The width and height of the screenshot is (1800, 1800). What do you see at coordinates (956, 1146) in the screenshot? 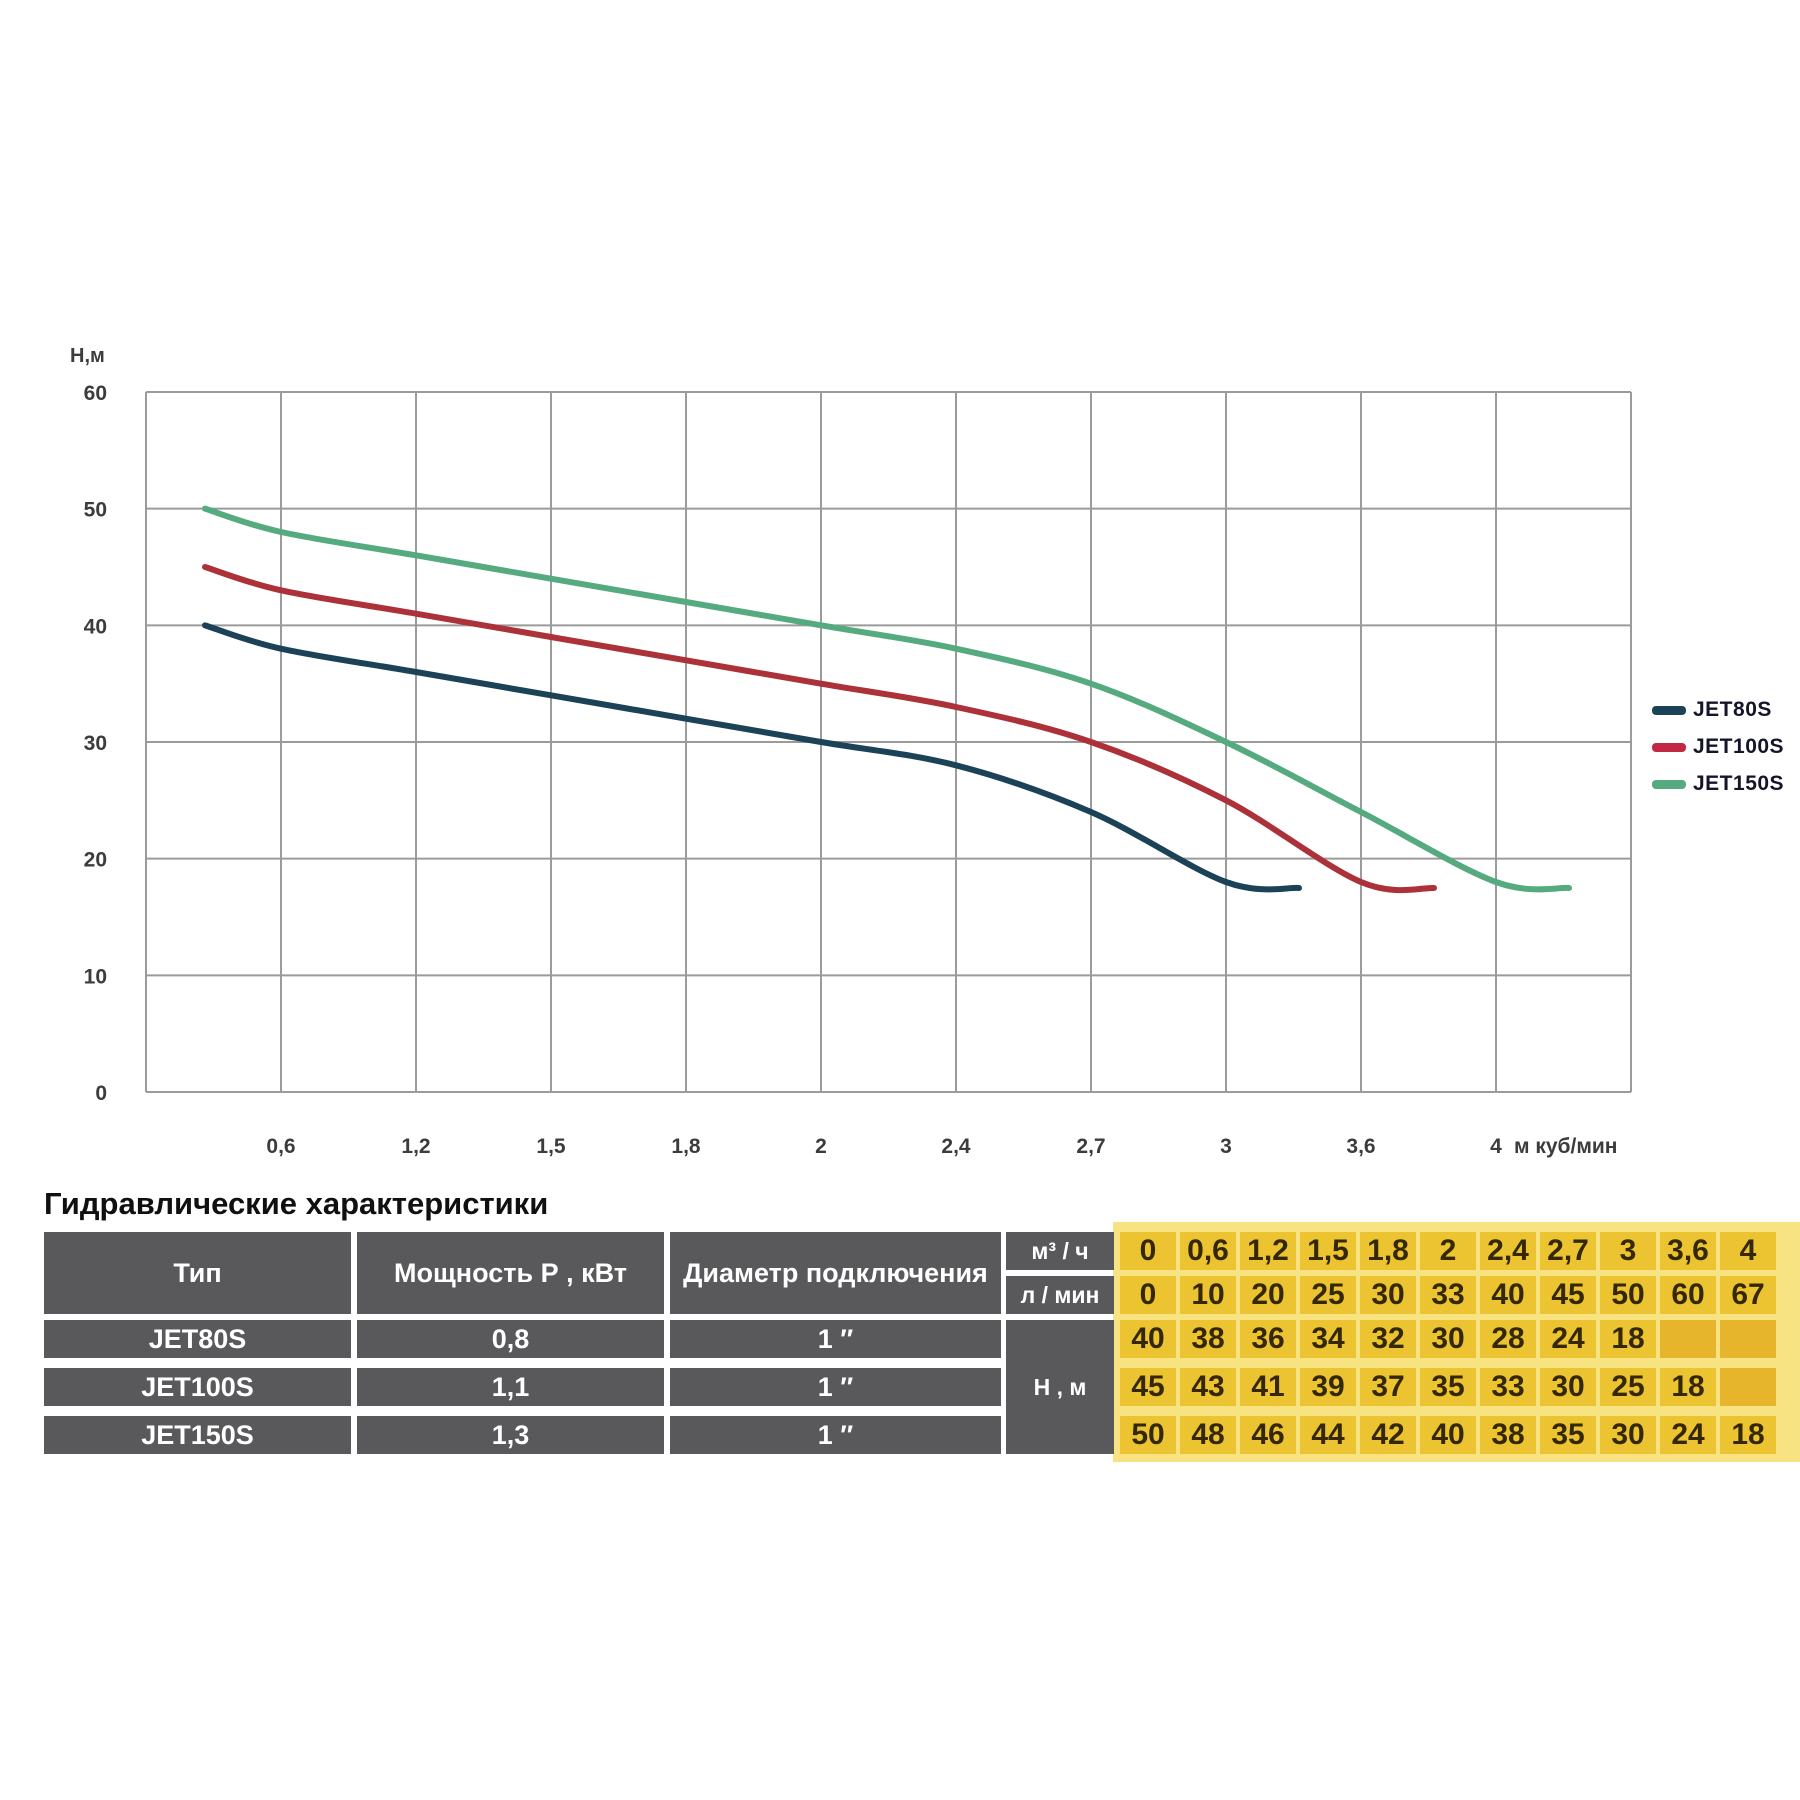
I see `x-tick-label: 2,4` at bounding box center [956, 1146].